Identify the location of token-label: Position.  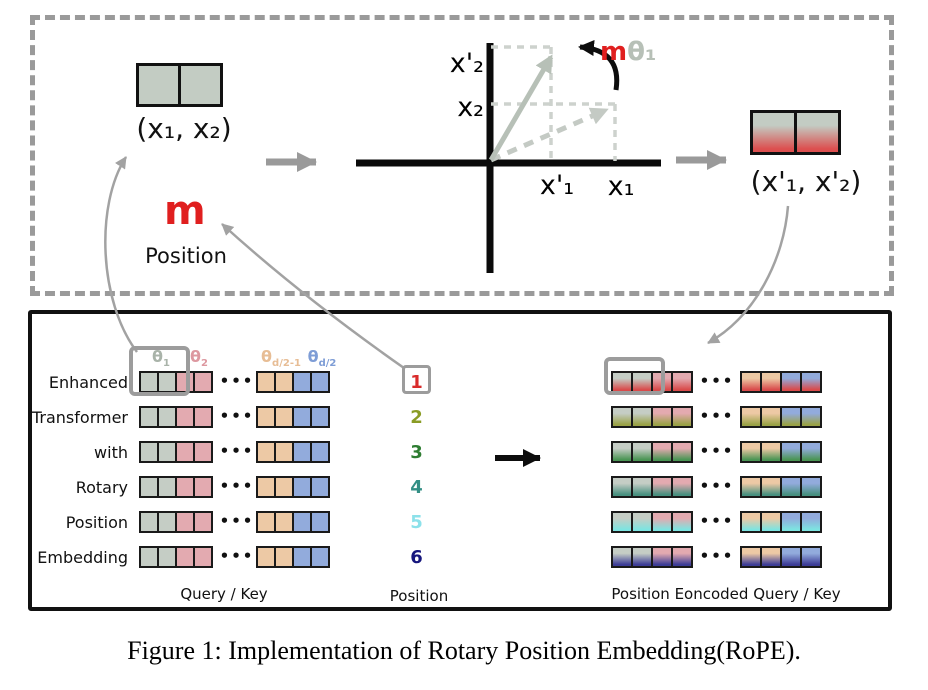
(96, 522).